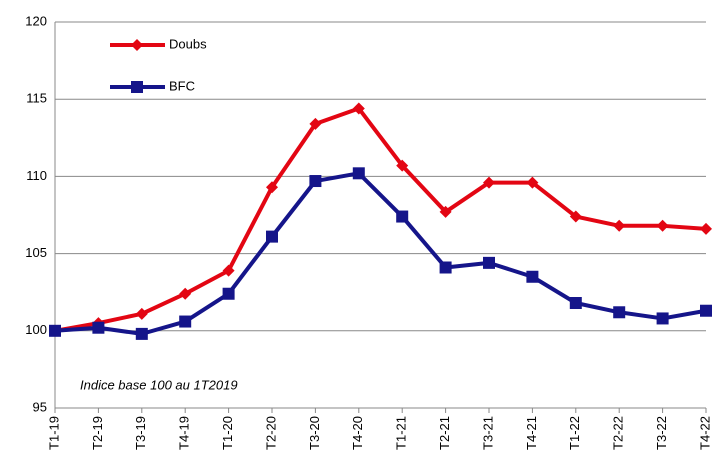 This screenshot has height=462, width=712. I want to click on x-tick-label: T4-21, so click(531, 433).